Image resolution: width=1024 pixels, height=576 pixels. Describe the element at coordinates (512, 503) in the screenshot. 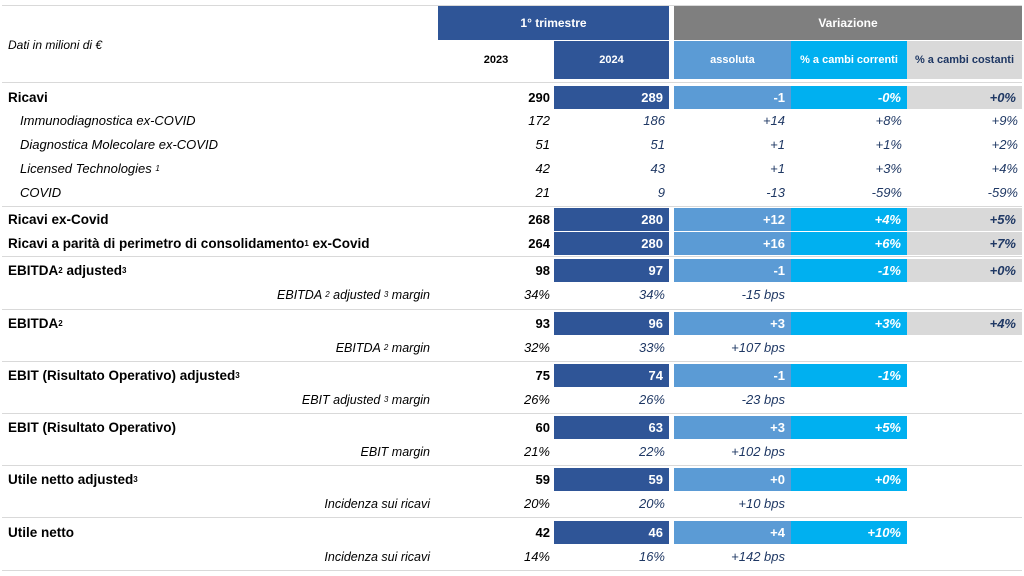

I see `table-row-utile-adjusted-incidenza: Incidenza sui ricavi 20% 20% +10 bps` at that location.